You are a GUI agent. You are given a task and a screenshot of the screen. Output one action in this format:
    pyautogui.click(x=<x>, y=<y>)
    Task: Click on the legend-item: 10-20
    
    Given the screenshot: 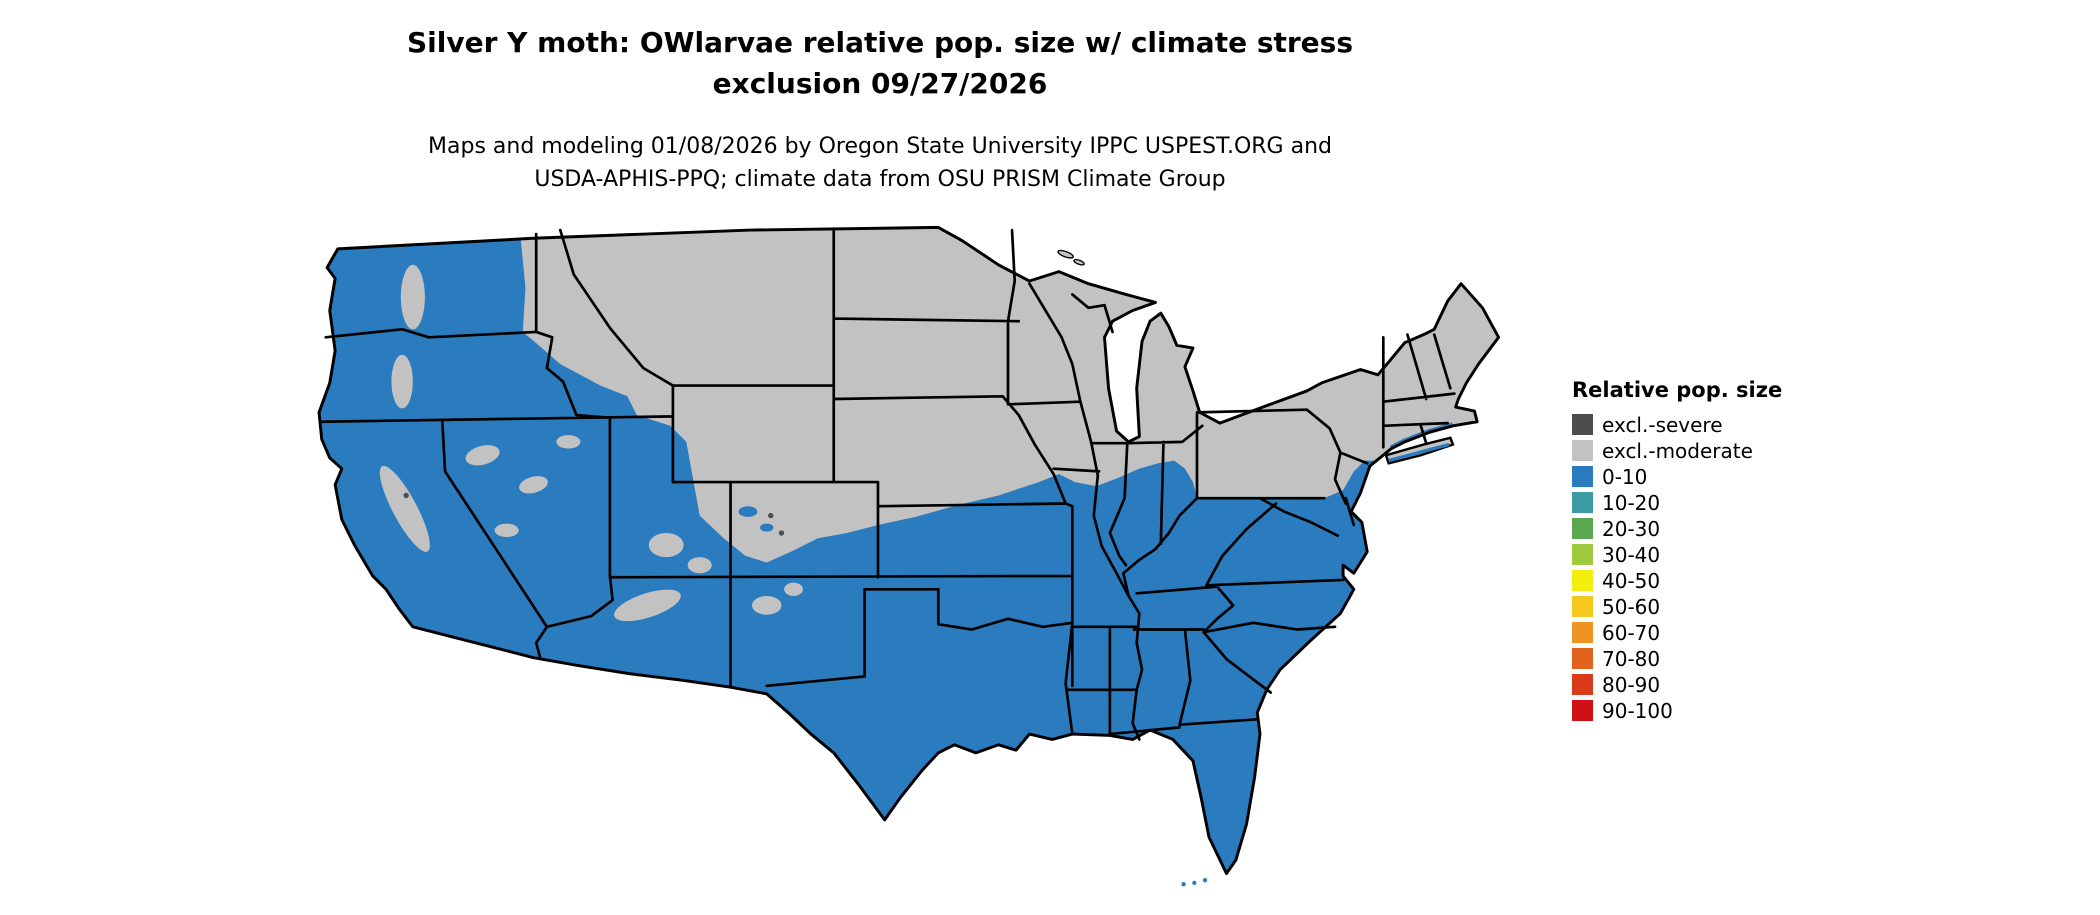 What is the action you would take?
    pyautogui.click(x=1722, y=502)
    